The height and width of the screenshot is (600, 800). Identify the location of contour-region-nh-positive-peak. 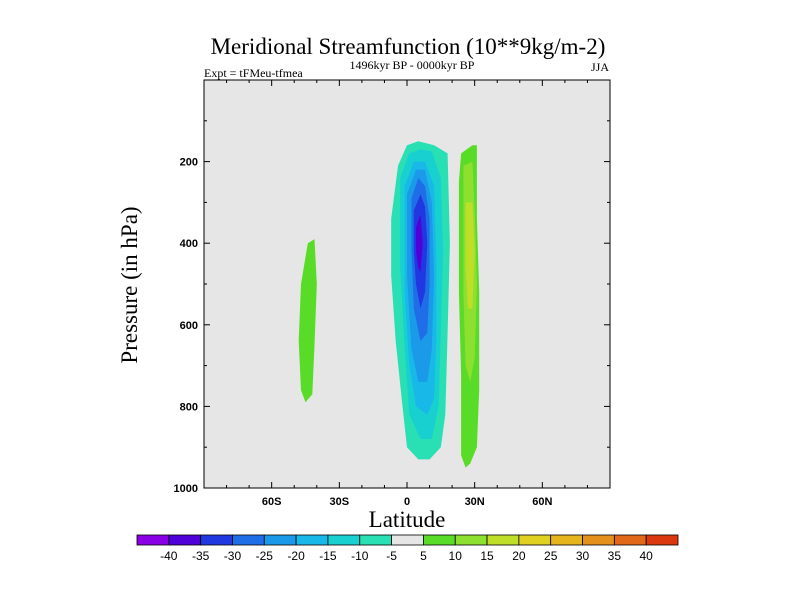
(470, 255).